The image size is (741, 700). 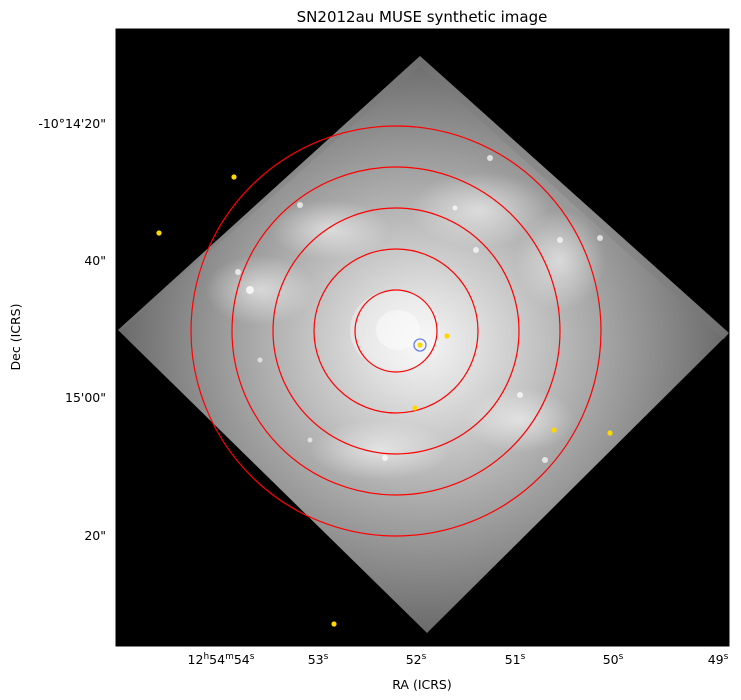 What do you see at coordinates (613, 659) in the screenshot?
I see `x-tick-label: 50s` at bounding box center [613, 659].